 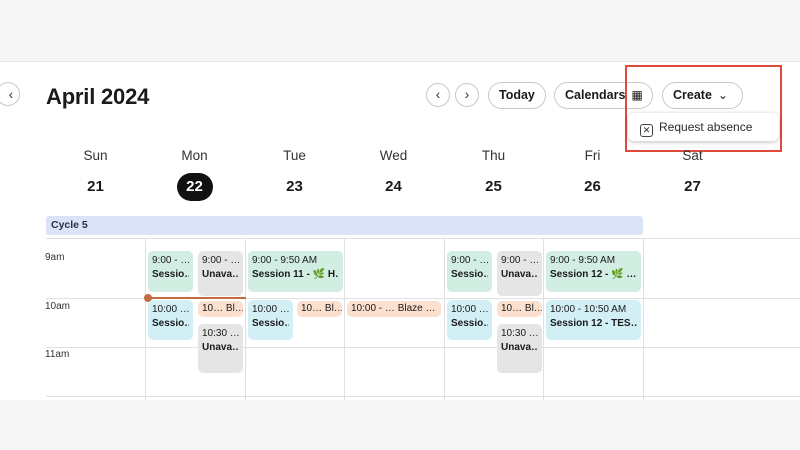 What do you see at coordinates (493, 155) in the screenshot?
I see `day-name: Thu` at bounding box center [493, 155].